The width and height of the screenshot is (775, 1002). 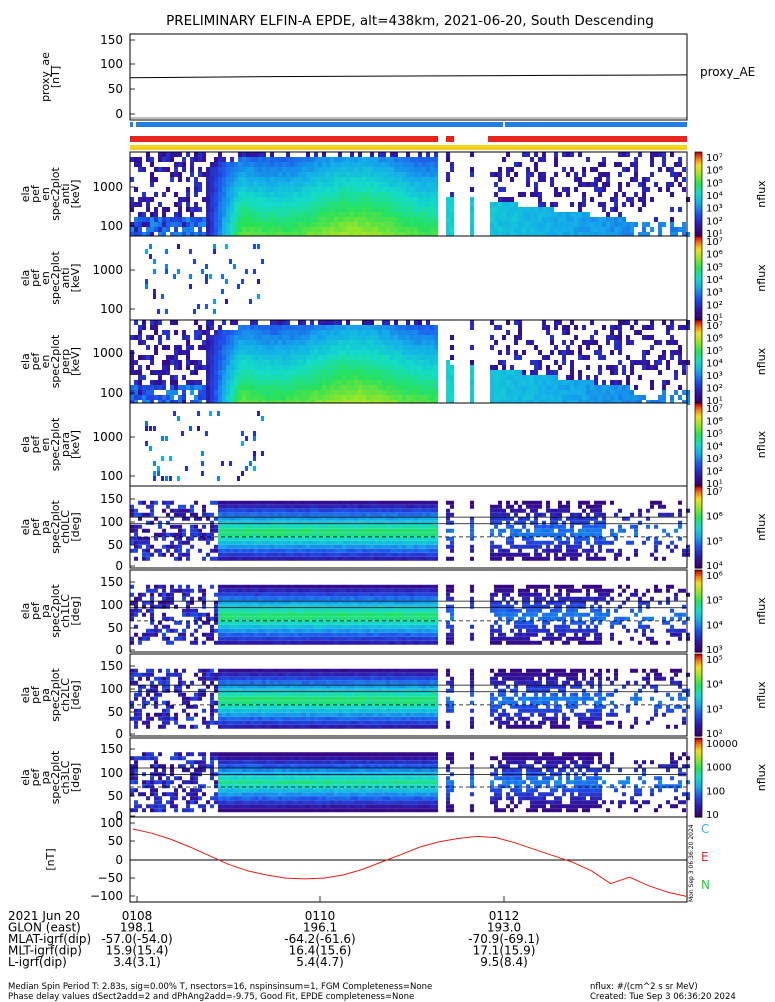 I want to click on status-bars, so click(x=408, y=136).